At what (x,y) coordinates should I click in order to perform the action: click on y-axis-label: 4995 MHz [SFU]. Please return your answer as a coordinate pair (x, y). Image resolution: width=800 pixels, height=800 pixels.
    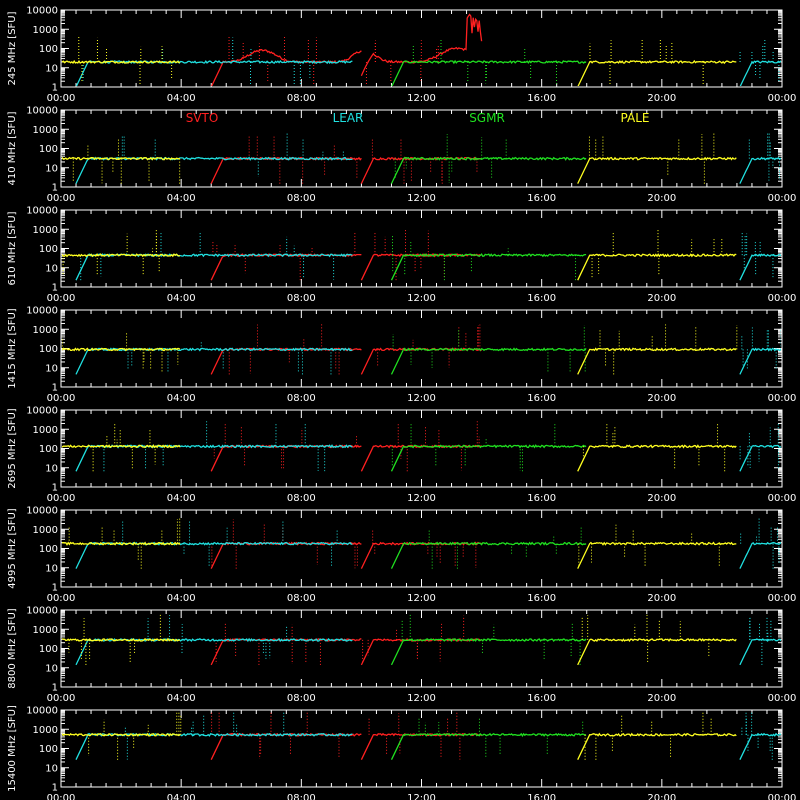
    Looking at the image, I should click on (12, 548).